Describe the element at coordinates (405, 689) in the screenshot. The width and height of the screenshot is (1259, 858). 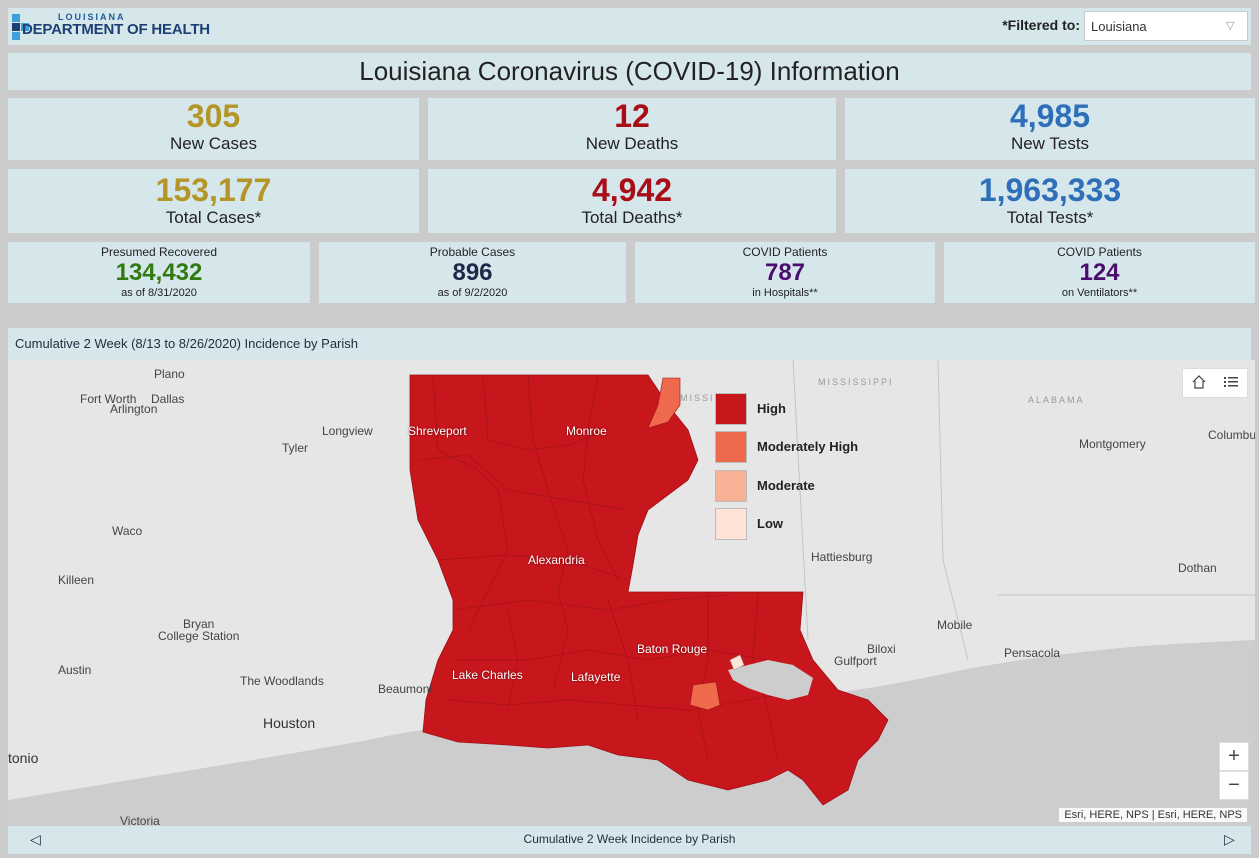
I see `city-label: Beaumont` at that location.